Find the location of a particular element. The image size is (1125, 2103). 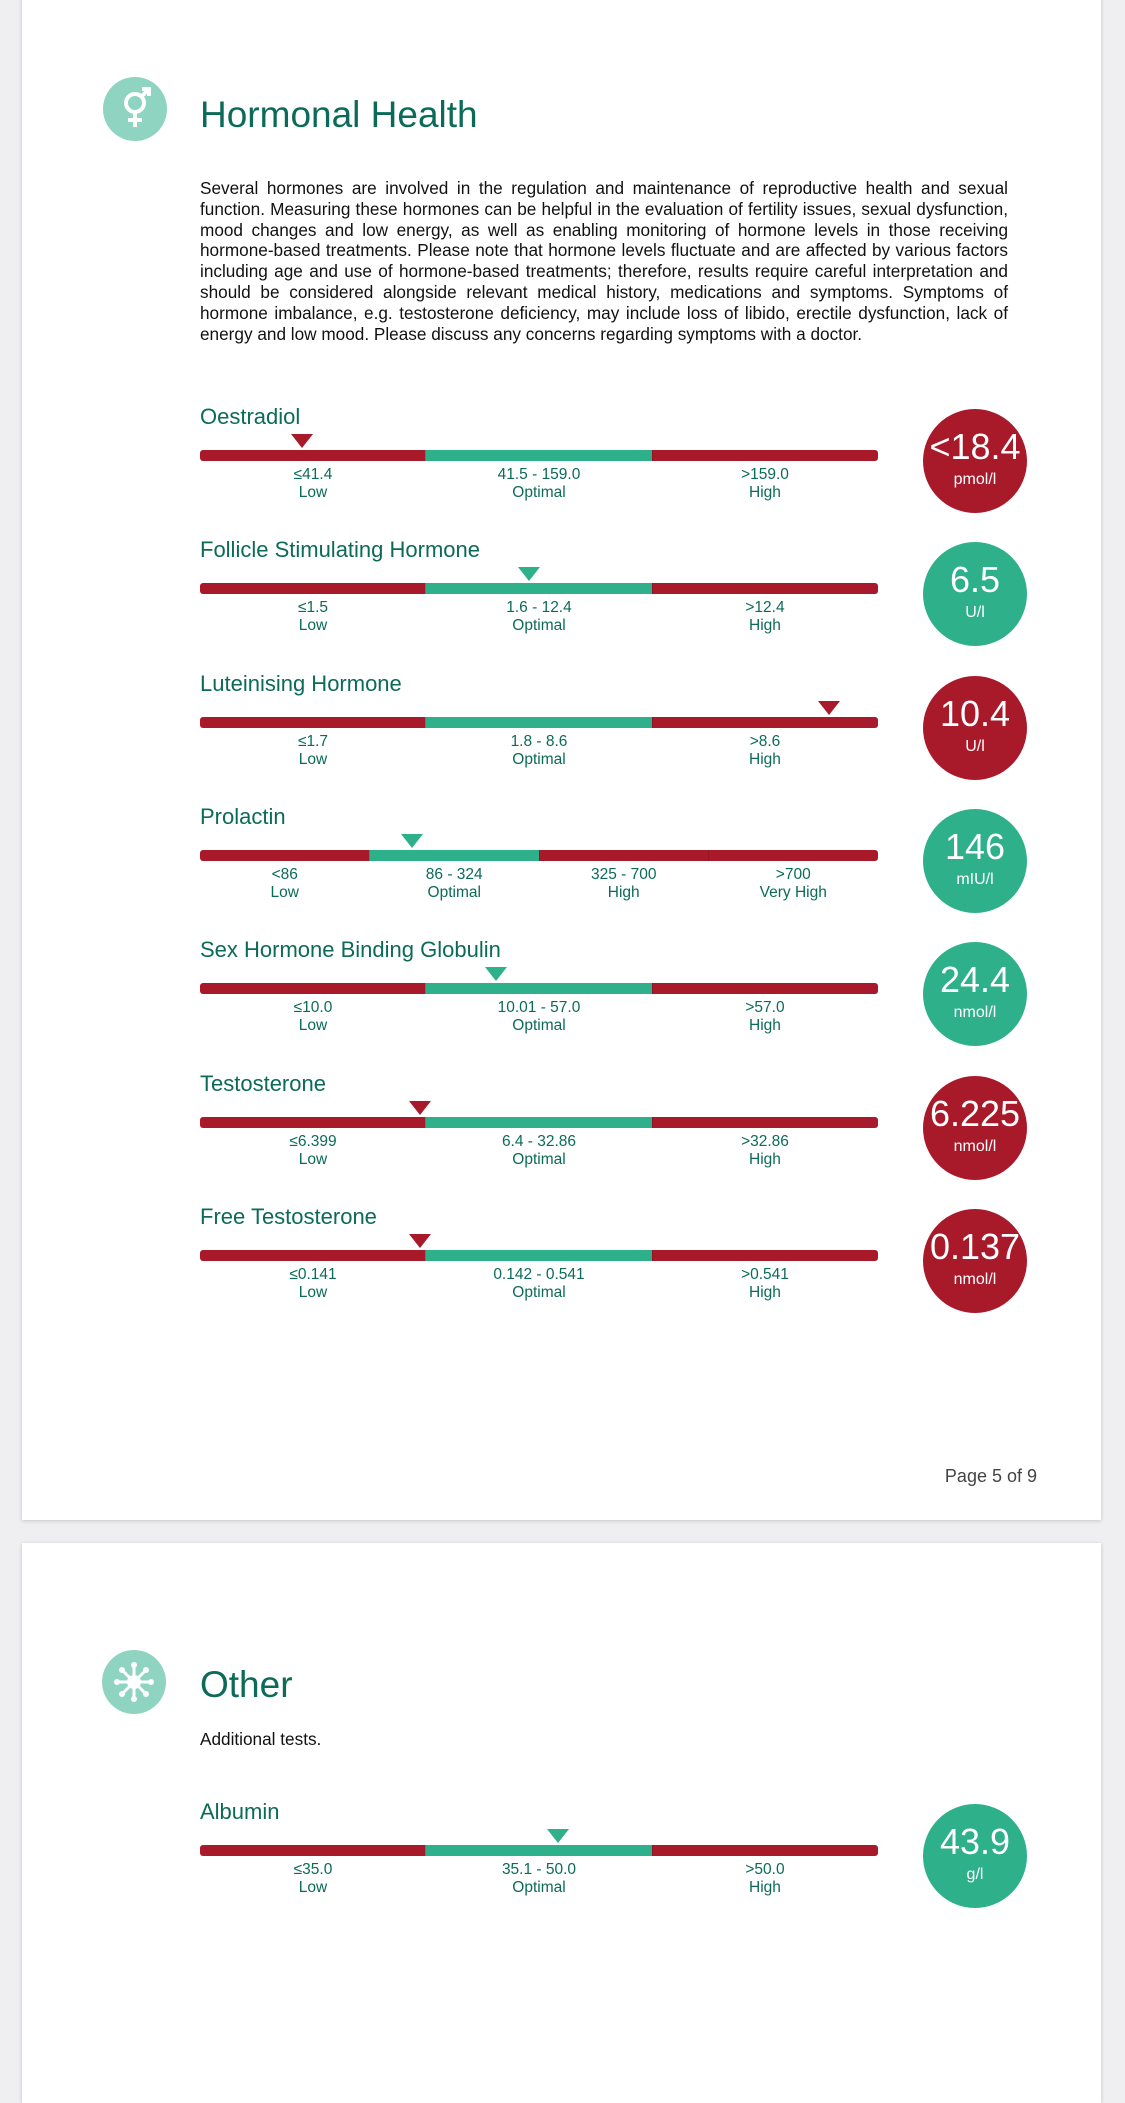

range-high: >159.0 High is located at coordinates (765, 484).